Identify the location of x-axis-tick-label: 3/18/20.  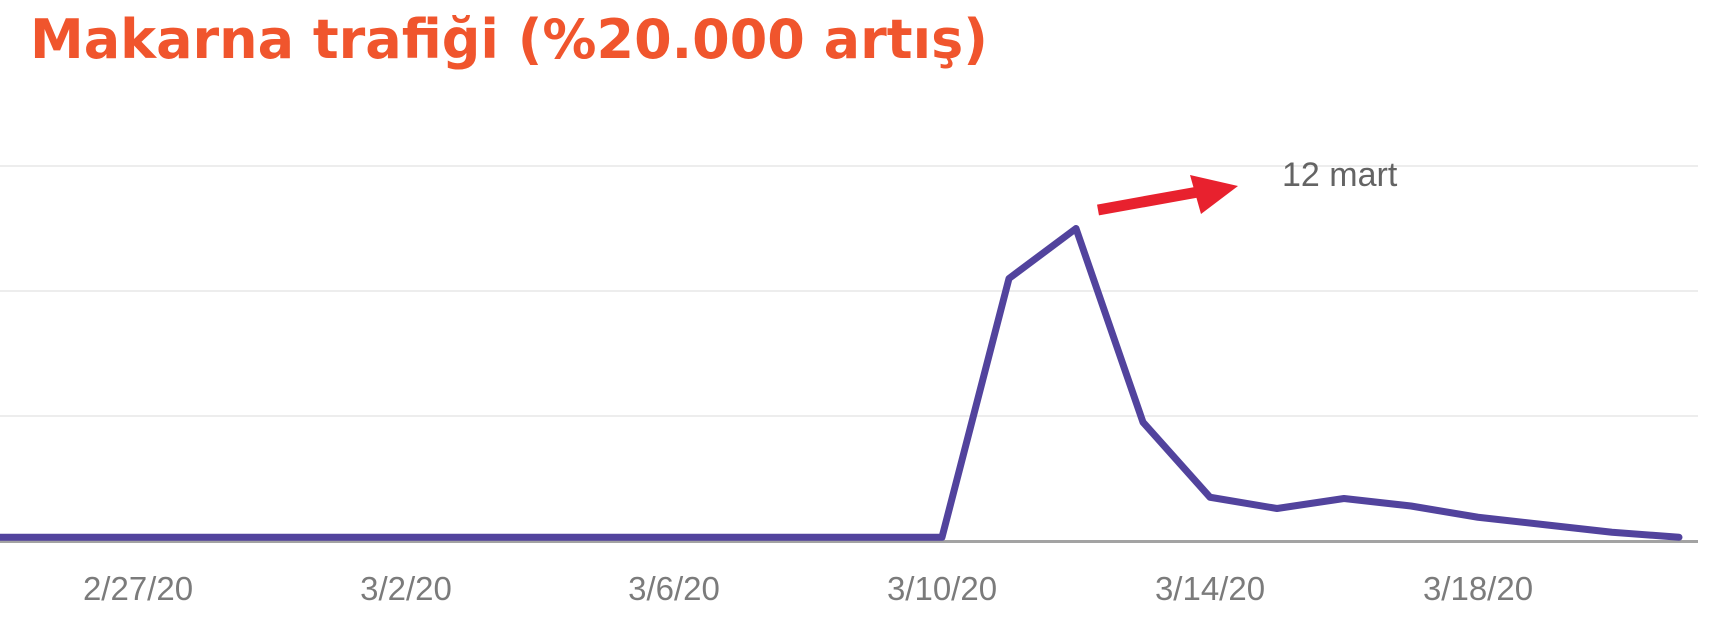
(1478, 588).